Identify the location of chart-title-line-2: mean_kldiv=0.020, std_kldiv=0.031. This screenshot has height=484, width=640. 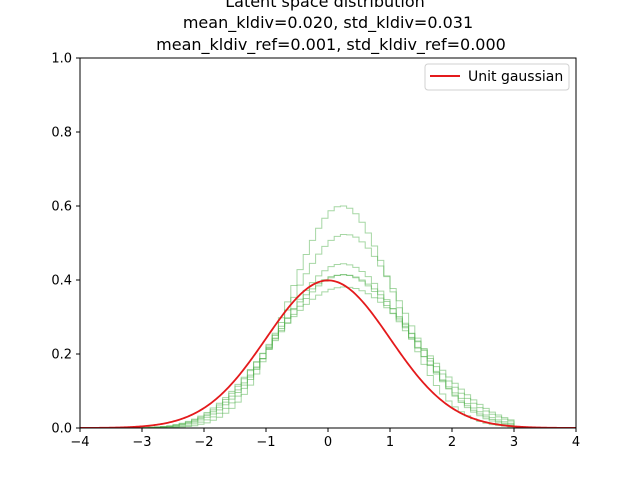
(328, 23).